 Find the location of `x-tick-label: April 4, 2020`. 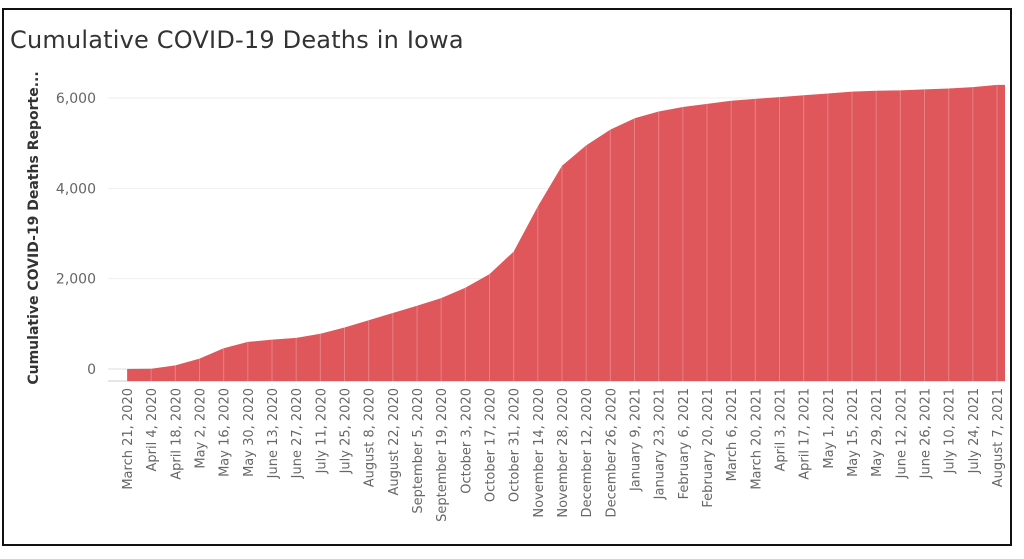

x-tick-label: April 4, 2020 is located at coordinates (152, 429).